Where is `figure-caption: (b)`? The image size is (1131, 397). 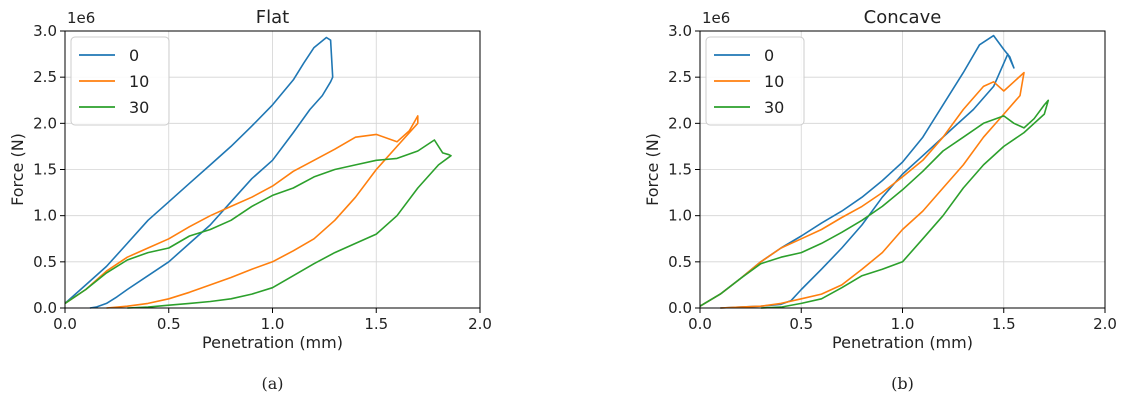 figure-caption: (b) is located at coordinates (902, 383).